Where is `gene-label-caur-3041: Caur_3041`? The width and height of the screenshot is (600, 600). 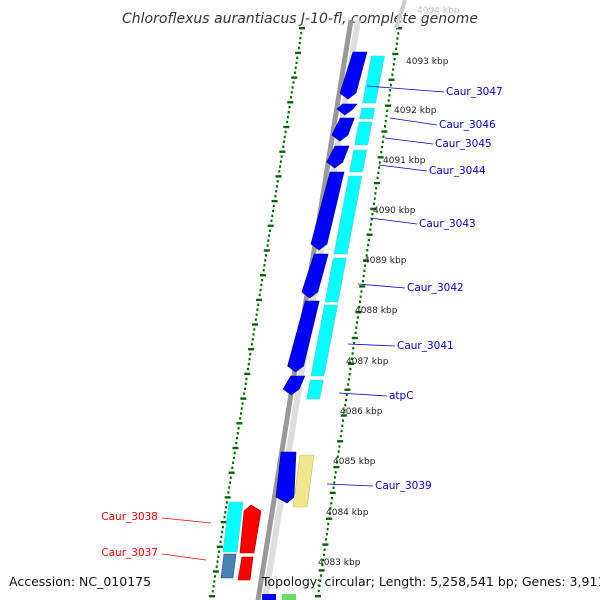 gene-label-caur-3041: Caur_3041 is located at coordinates (425, 346).